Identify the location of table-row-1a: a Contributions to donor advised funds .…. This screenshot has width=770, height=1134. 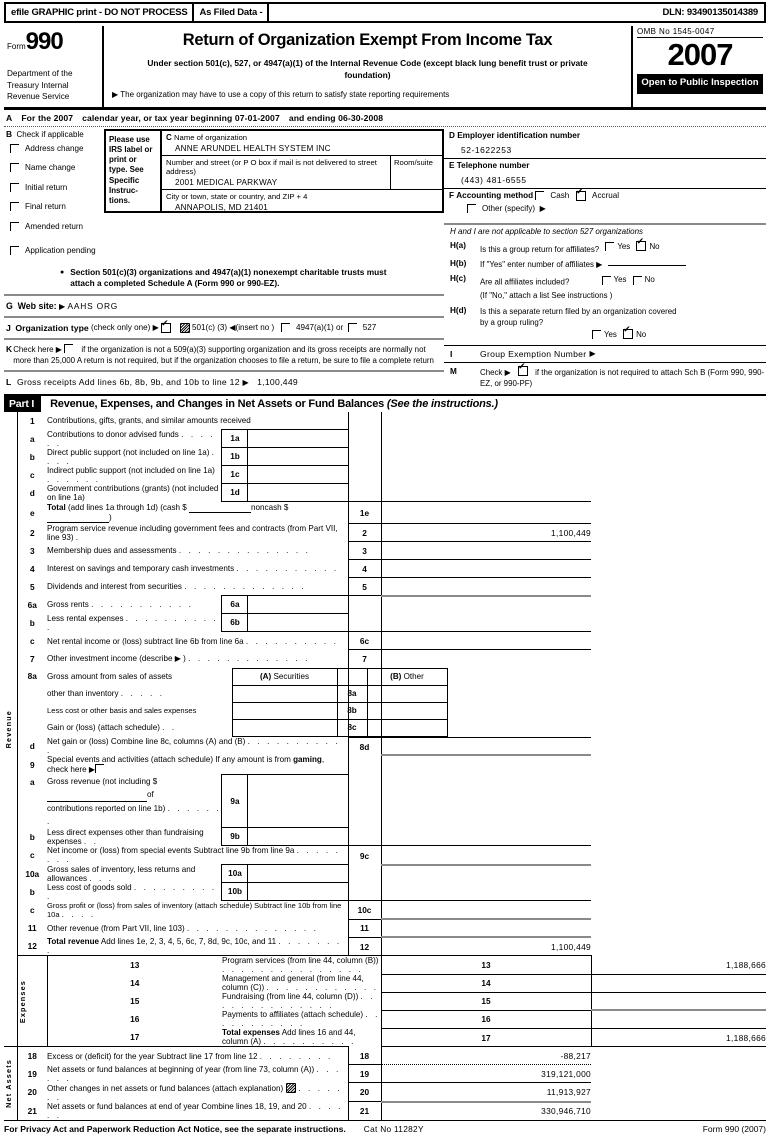
(385, 439).